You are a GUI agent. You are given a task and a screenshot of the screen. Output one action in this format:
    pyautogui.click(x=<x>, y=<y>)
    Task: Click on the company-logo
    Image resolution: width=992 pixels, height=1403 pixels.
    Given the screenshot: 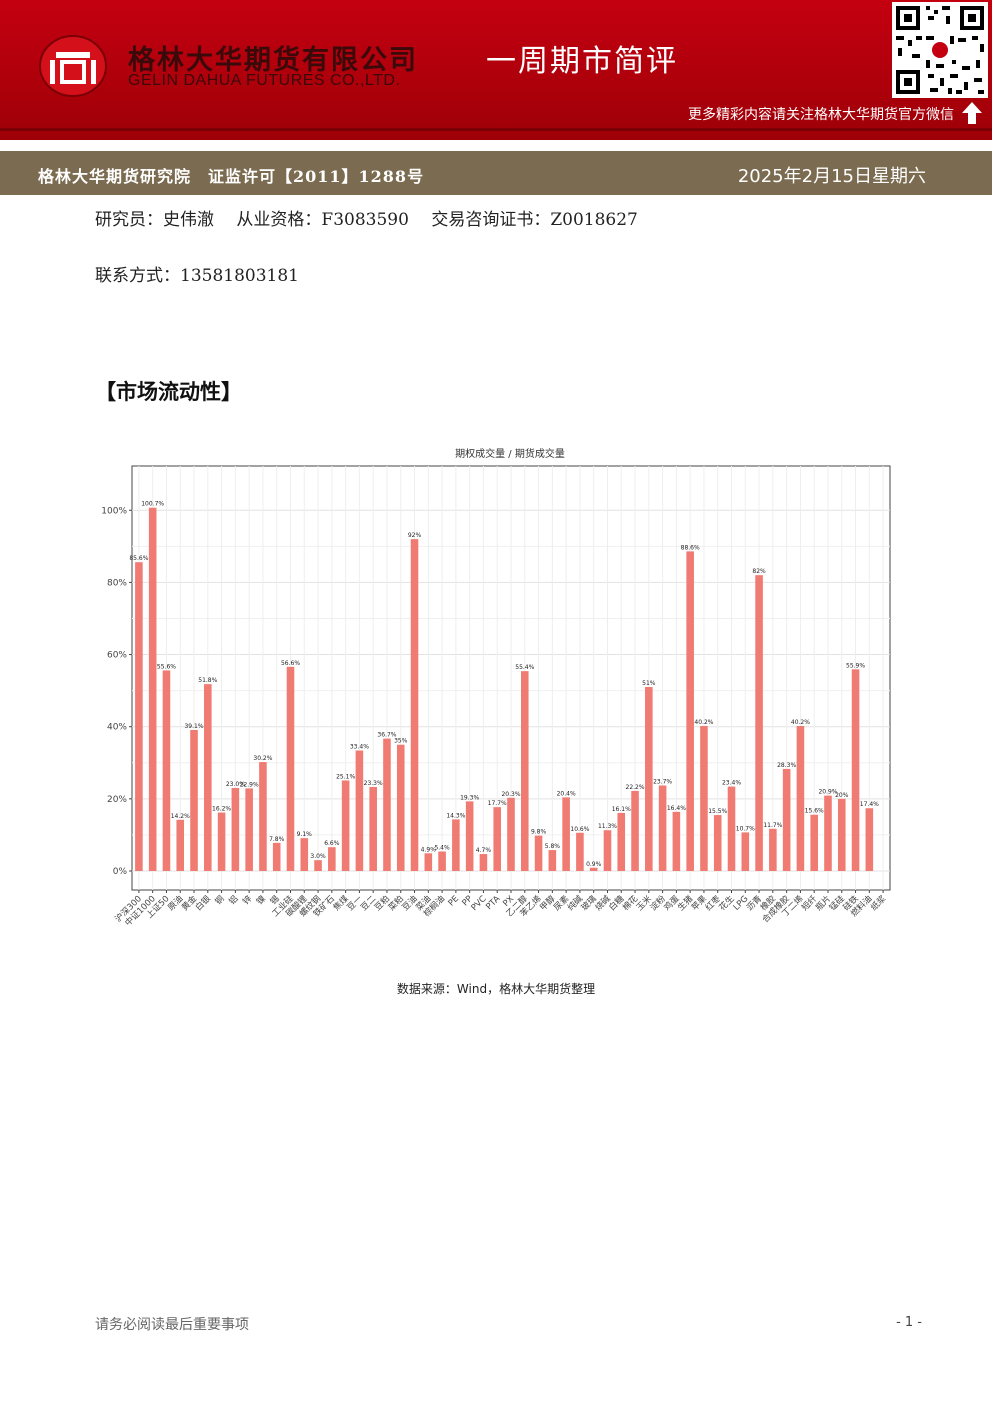 What is the action you would take?
    pyautogui.click(x=73, y=66)
    